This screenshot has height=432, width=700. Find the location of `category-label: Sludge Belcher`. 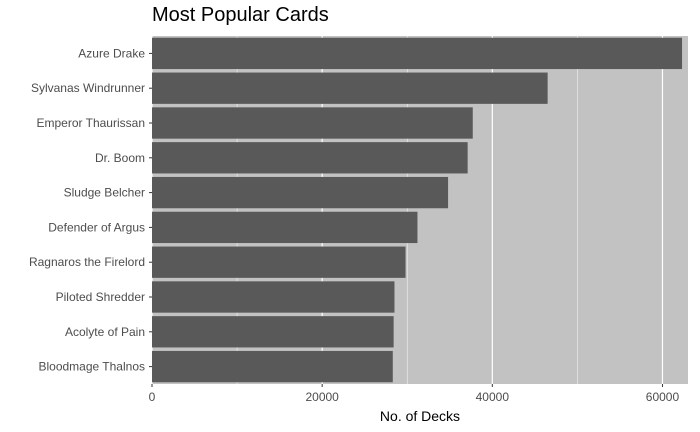

category-label: Sludge Belcher is located at coordinates (104, 193).